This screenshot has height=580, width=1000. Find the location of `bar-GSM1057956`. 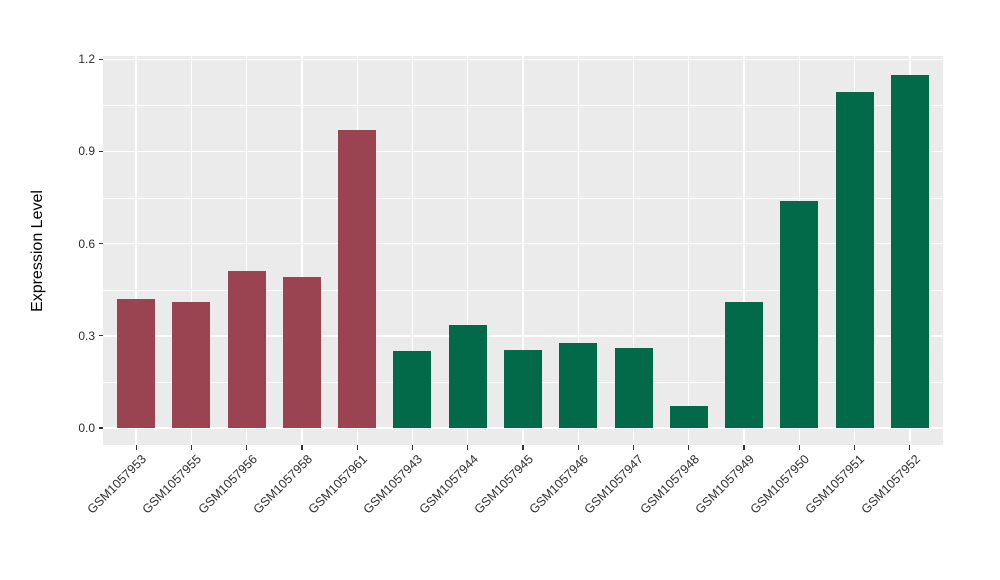

bar-GSM1057956 is located at coordinates (246, 349).